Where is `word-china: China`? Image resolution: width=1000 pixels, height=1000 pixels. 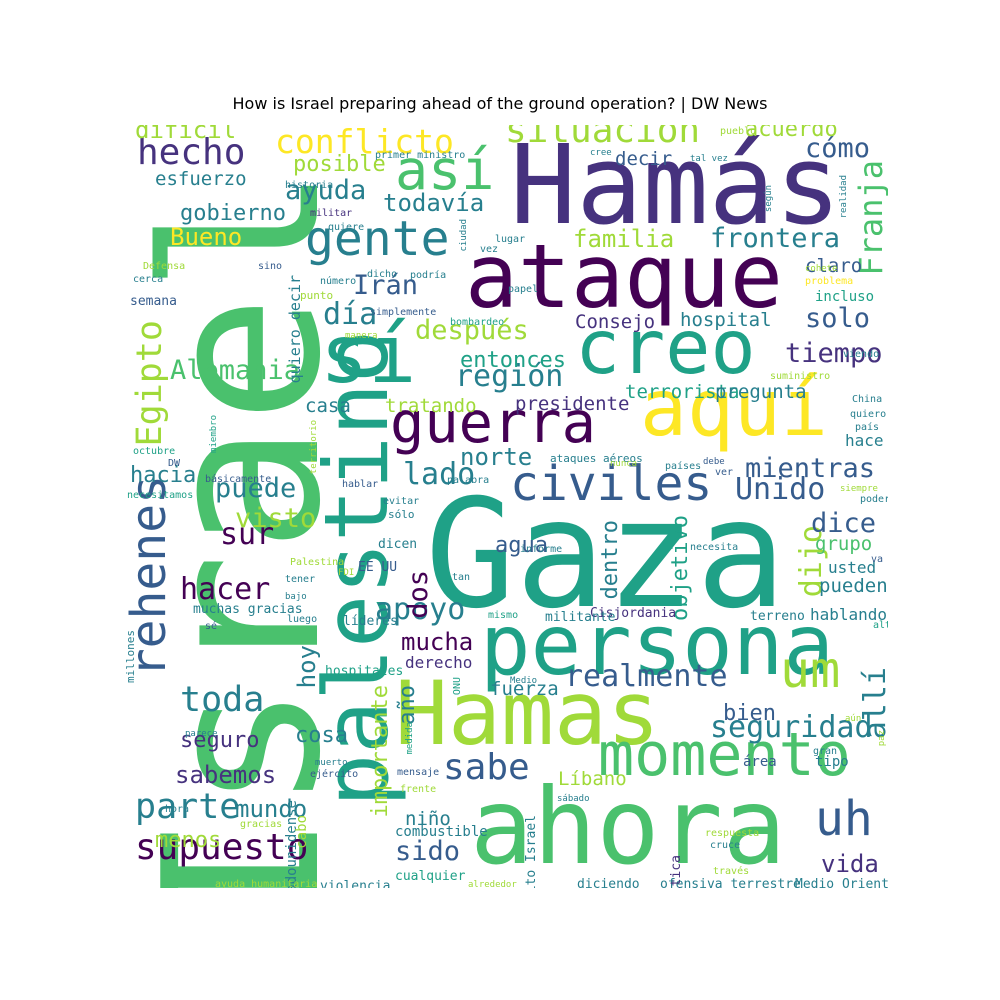 word-china: China is located at coordinates (867, 399).